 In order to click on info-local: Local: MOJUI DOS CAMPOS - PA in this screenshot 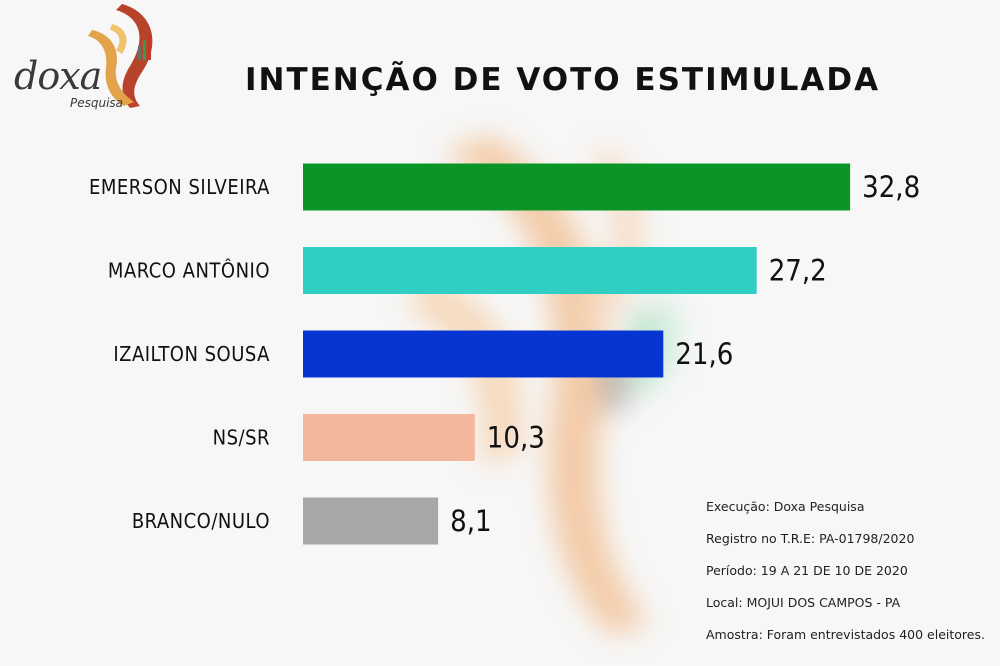, I will do `click(803, 602)`.